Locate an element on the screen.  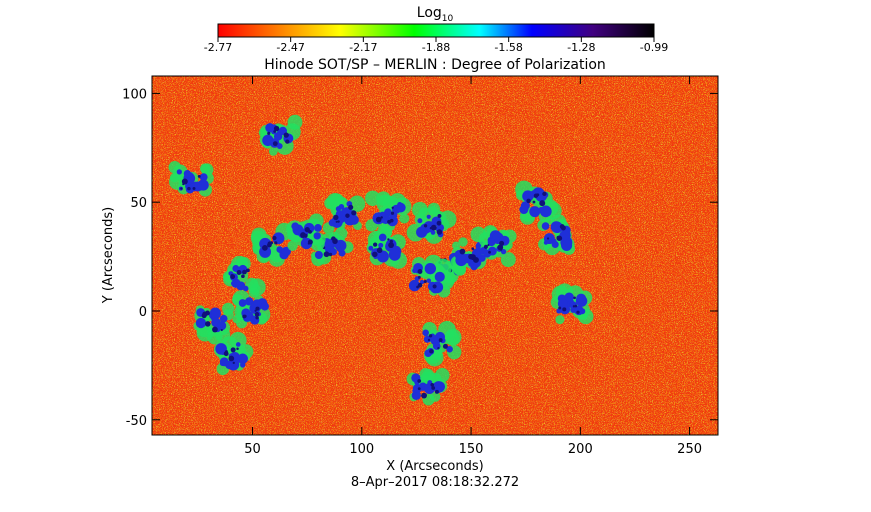
x-tick-label: 50 is located at coordinates (252, 449).